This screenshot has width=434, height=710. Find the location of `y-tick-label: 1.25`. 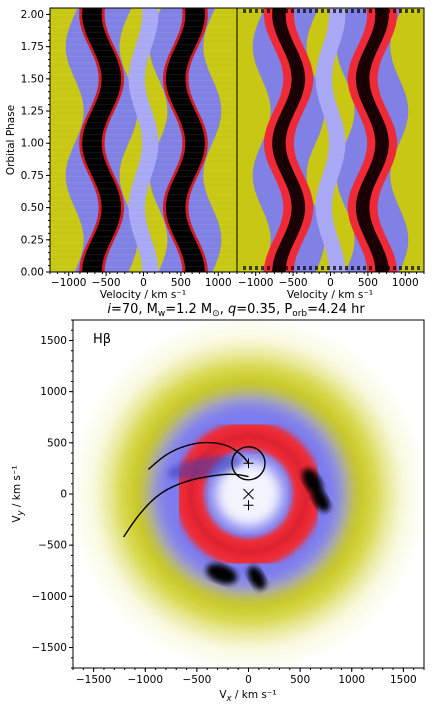

y-tick-label: 1.25 is located at coordinates (32, 112).